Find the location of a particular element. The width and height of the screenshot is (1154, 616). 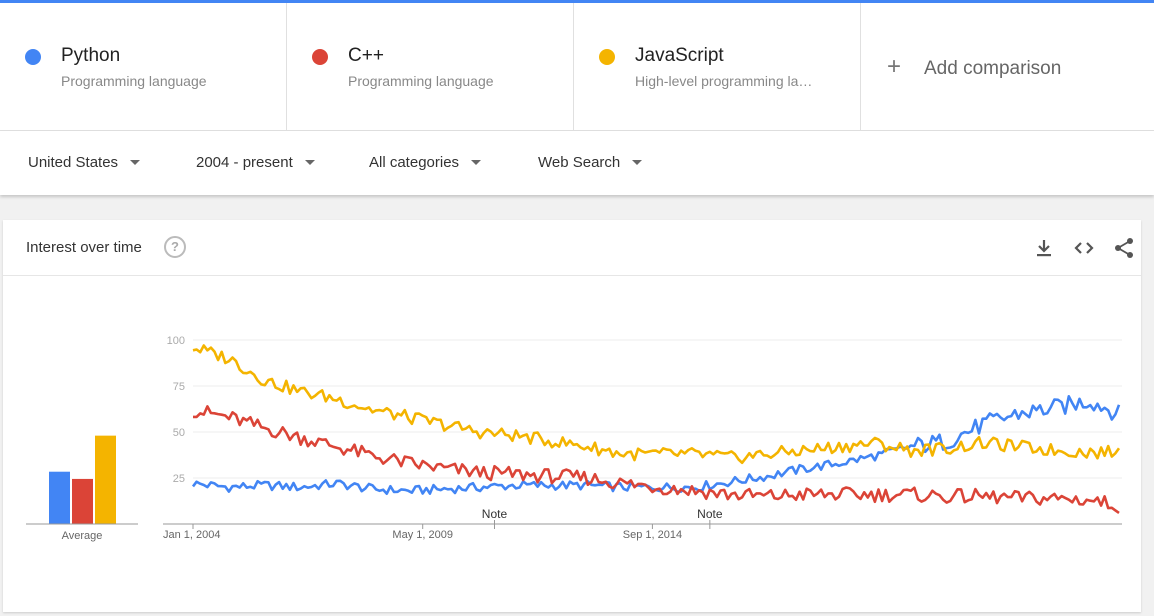

share-icon is located at coordinates (1124, 248).